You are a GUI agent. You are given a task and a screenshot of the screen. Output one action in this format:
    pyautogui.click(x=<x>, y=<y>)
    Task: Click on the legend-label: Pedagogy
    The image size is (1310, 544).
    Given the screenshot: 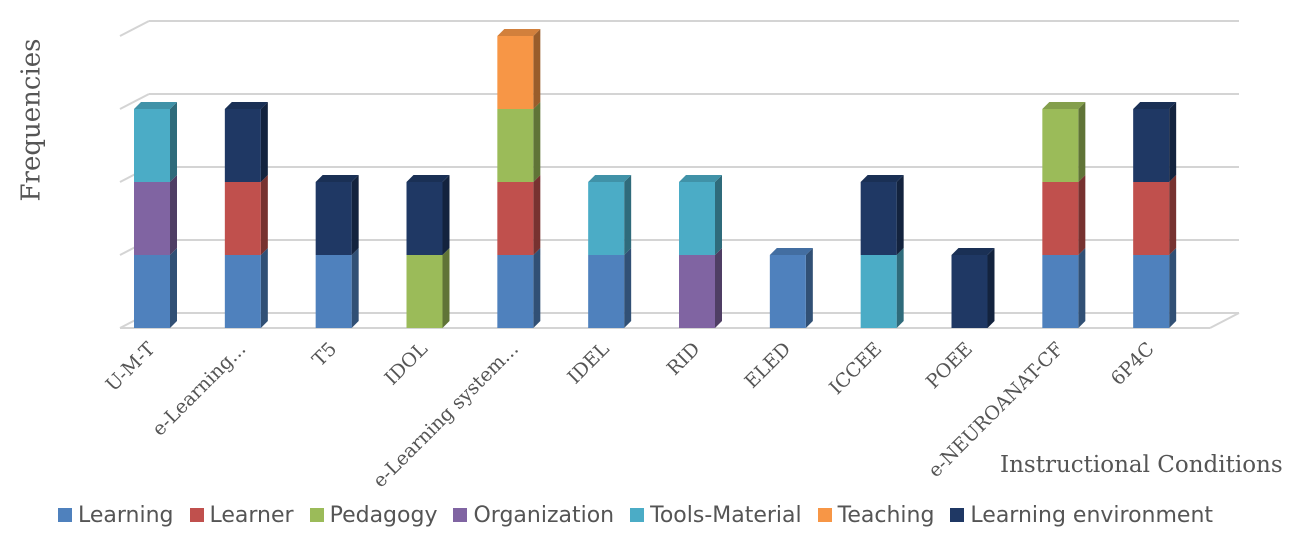 What is the action you would take?
    pyautogui.click(x=383, y=515)
    